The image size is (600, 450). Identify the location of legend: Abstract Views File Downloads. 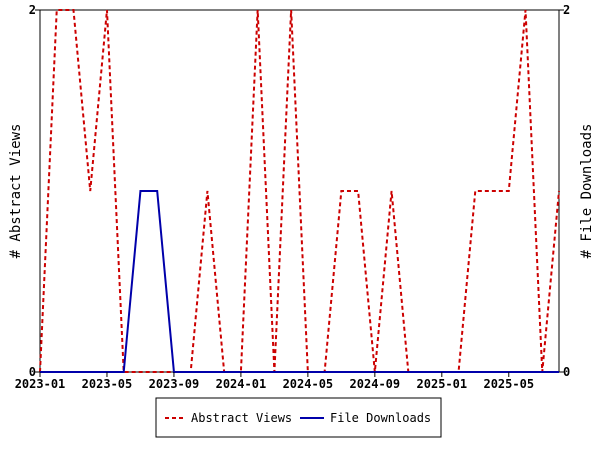
(298, 417).